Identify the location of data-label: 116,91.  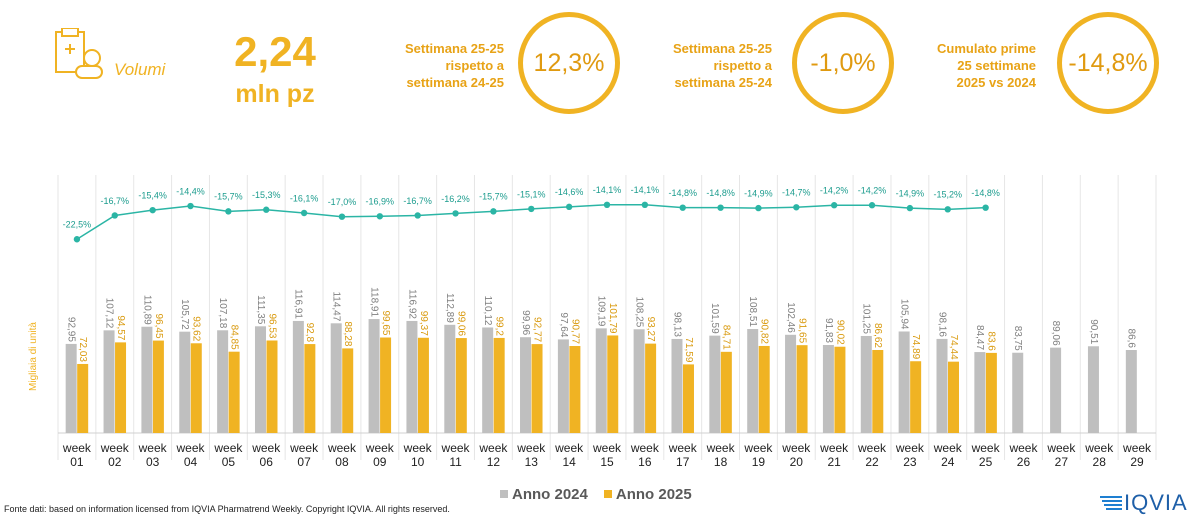
(298, 304).